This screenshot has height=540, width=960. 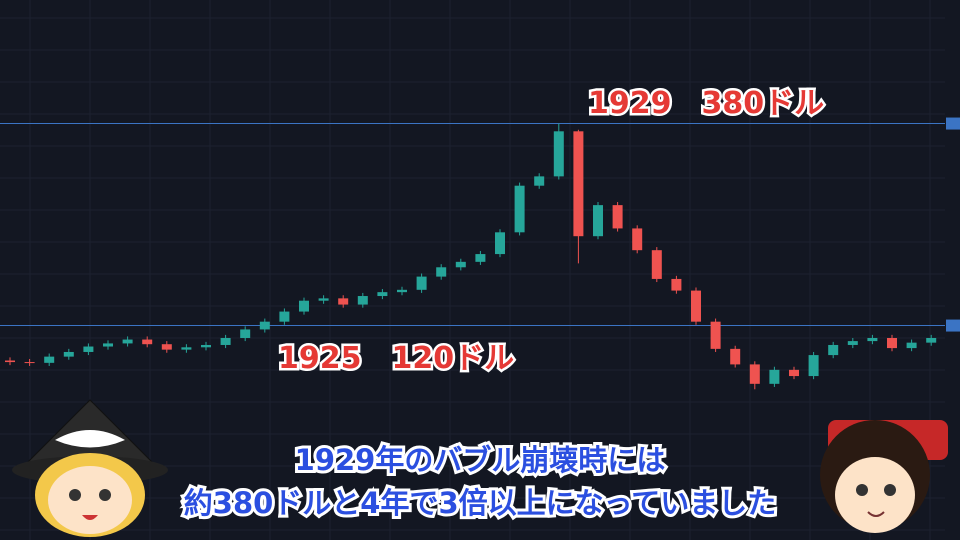 What do you see at coordinates (480, 503) in the screenshot?
I see `subtitle: 約380ドルと4年で3倍以上になっていました` at bounding box center [480, 503].